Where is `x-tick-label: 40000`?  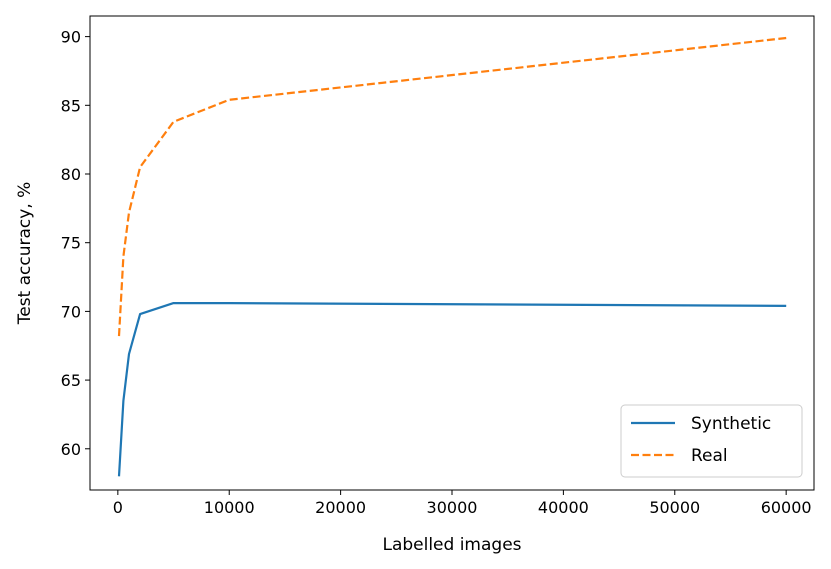 x-tick-label: 40000 is located at coordinates (563, 507).